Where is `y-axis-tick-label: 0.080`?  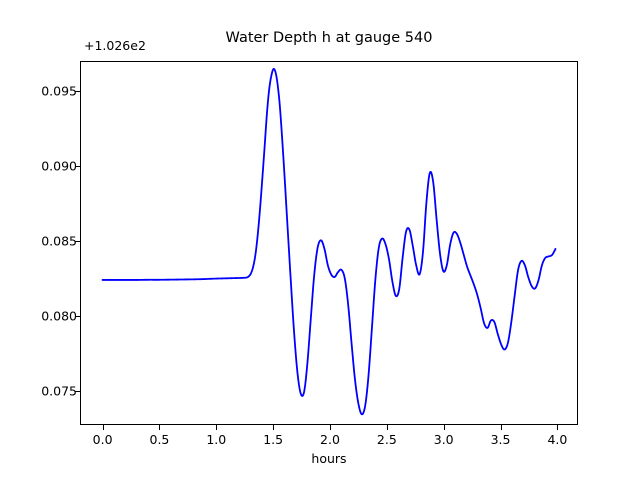 y-axis-tick-label: 0.080 is located at coordinates (59, 316).